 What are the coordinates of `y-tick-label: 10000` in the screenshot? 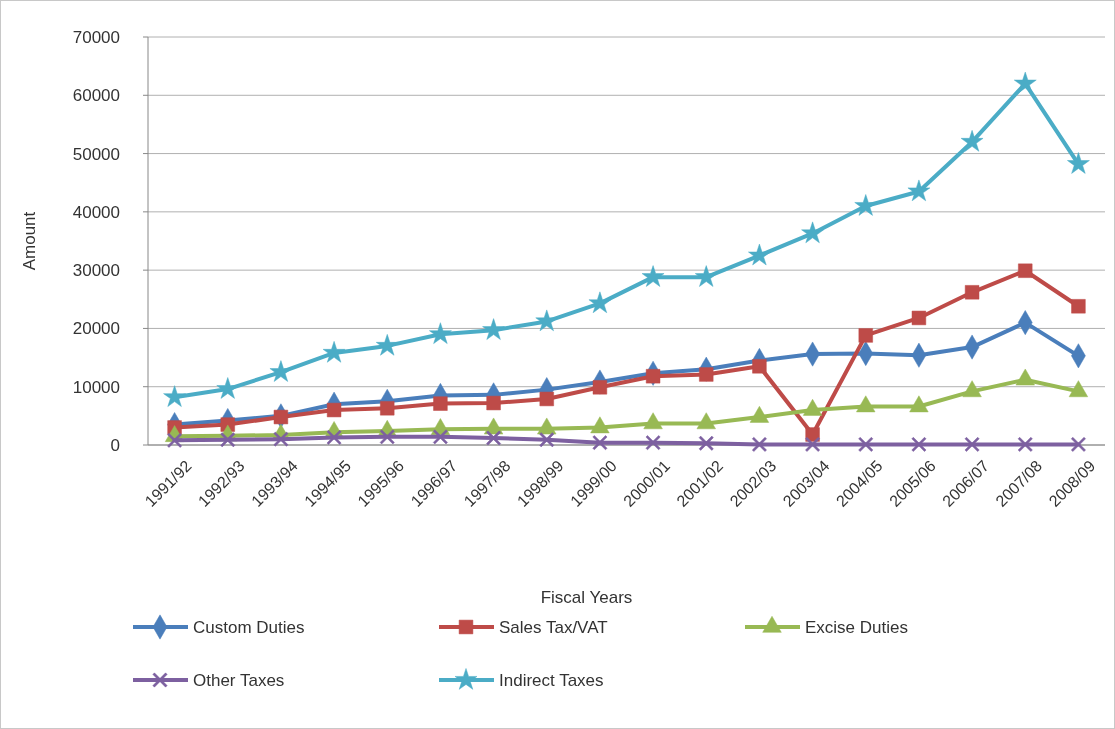 It's located at (96, 387).